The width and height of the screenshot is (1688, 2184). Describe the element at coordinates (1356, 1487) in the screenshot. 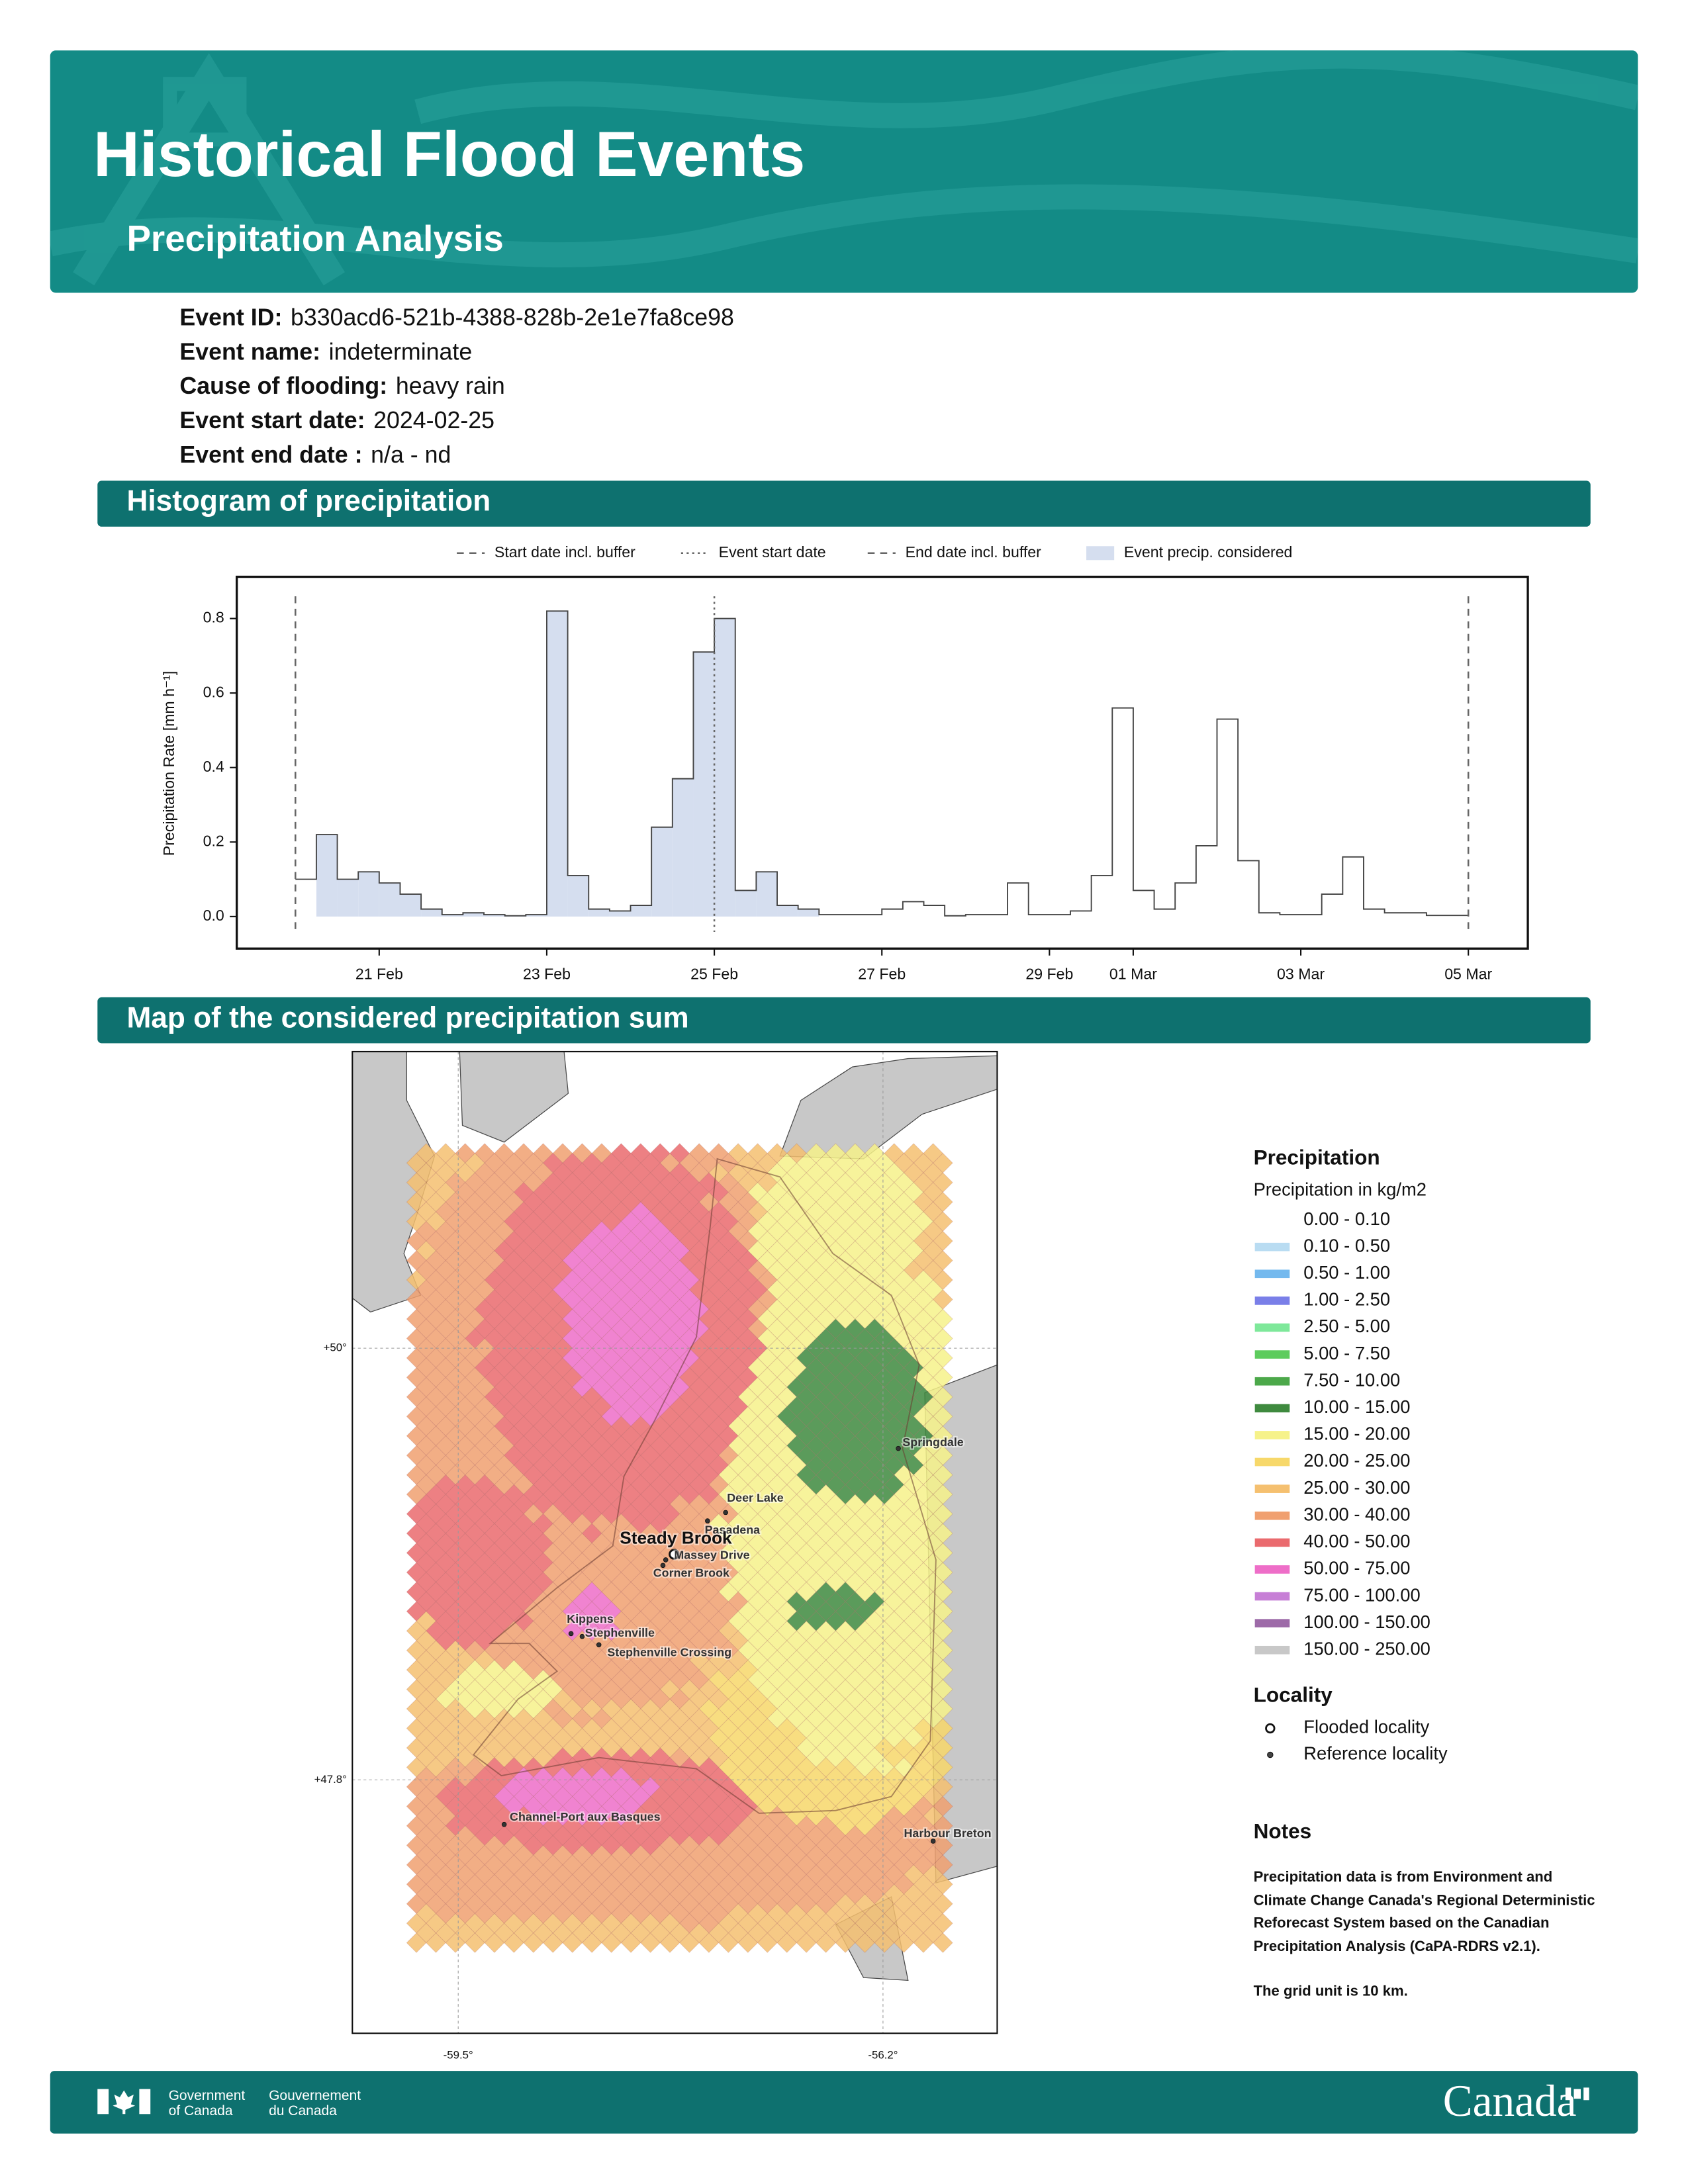

I see `legend-label: 25.00 - 30.00` at that location.